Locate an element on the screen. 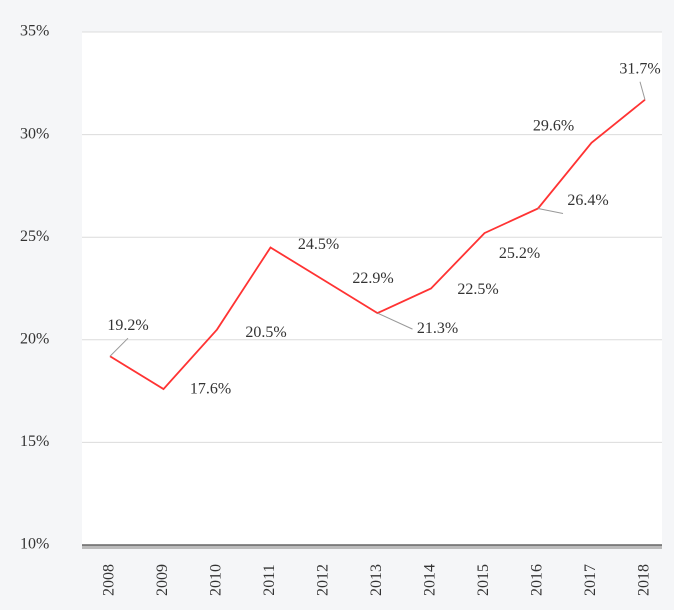 This screenshot has width=674, height=610. y-tick-label: 20% is located at coordinates (34, 338).